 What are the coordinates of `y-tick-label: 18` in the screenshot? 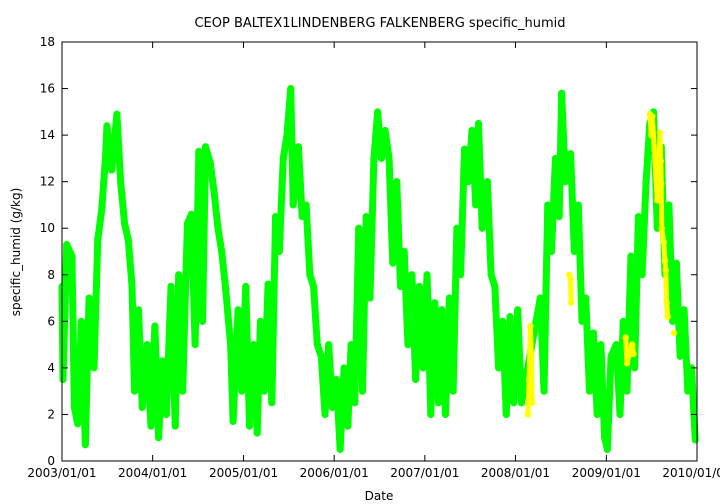 It's located at (47, 42).